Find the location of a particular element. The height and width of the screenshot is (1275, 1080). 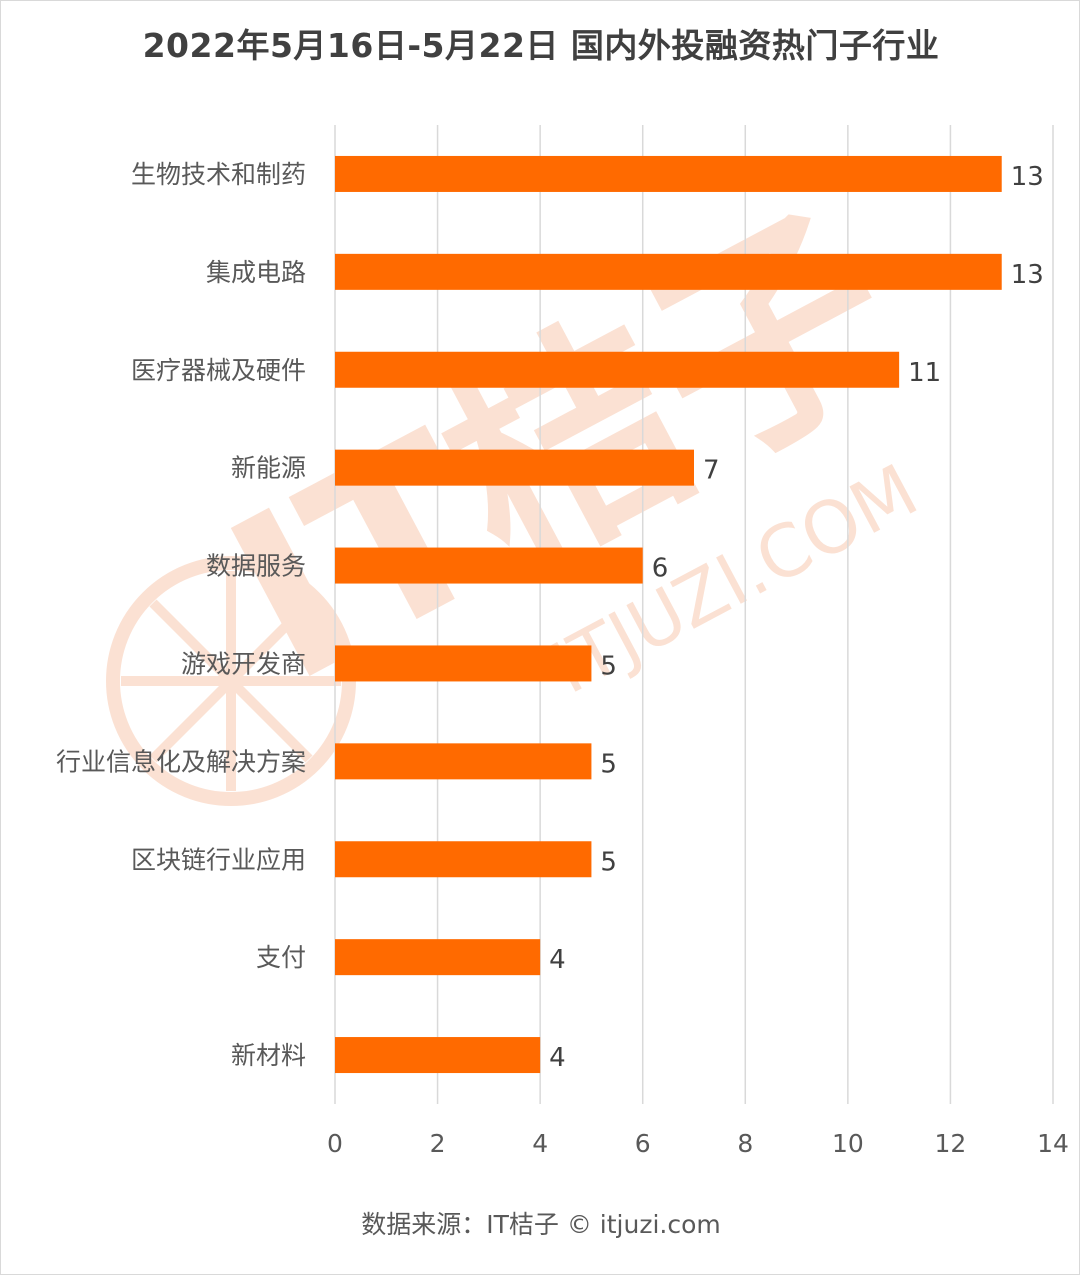

data-label: 6 is located at coordinates (660, 569).